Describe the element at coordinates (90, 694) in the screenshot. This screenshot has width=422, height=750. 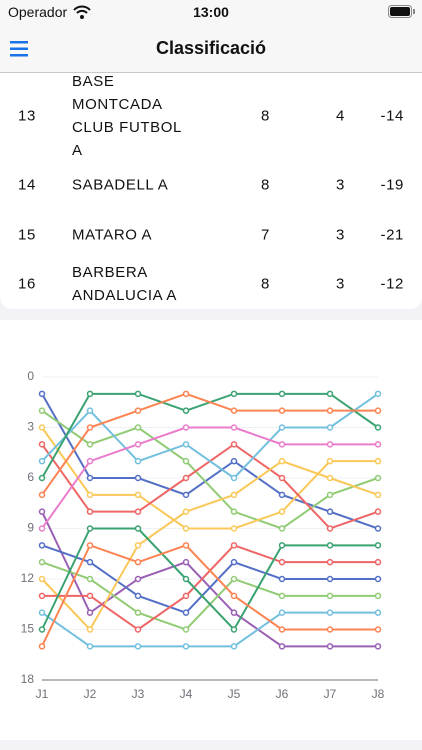
I see `x-tick-label: J2` at that location.